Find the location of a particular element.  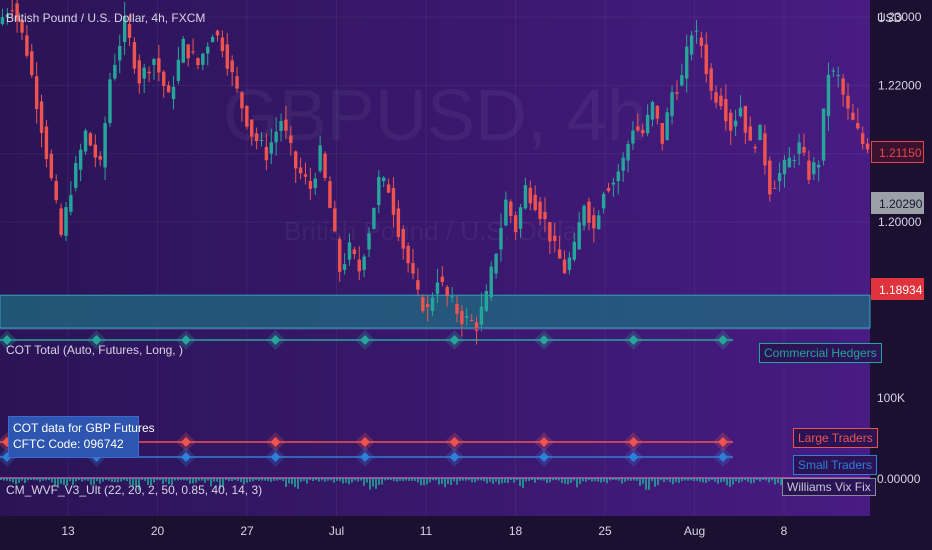

wvf-axis-tick: 0.00000 is located at coordinates (899, 479).